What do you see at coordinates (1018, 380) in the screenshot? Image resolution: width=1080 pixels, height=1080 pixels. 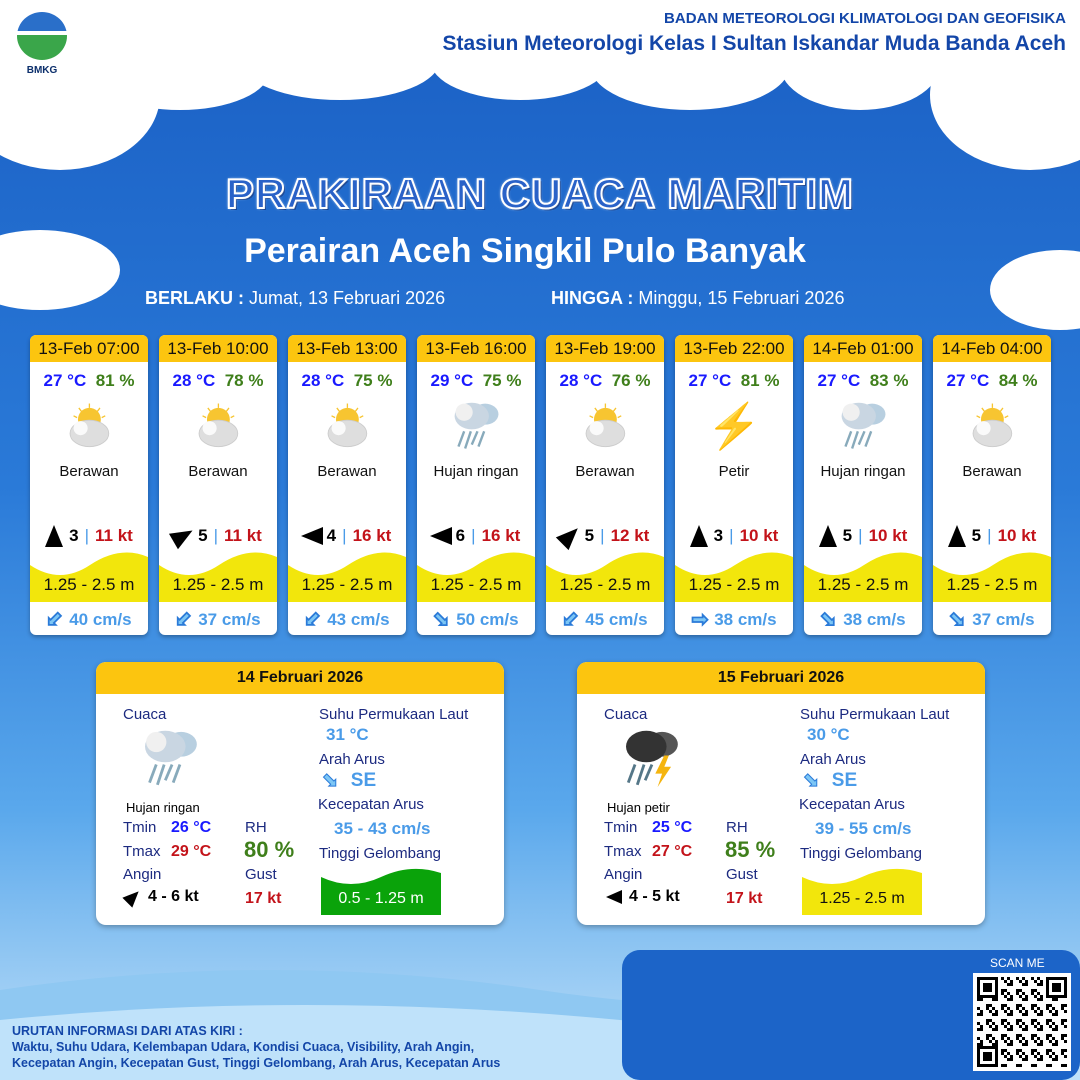 I see `humidity: 84 %` at bounding box center [1018, 380].